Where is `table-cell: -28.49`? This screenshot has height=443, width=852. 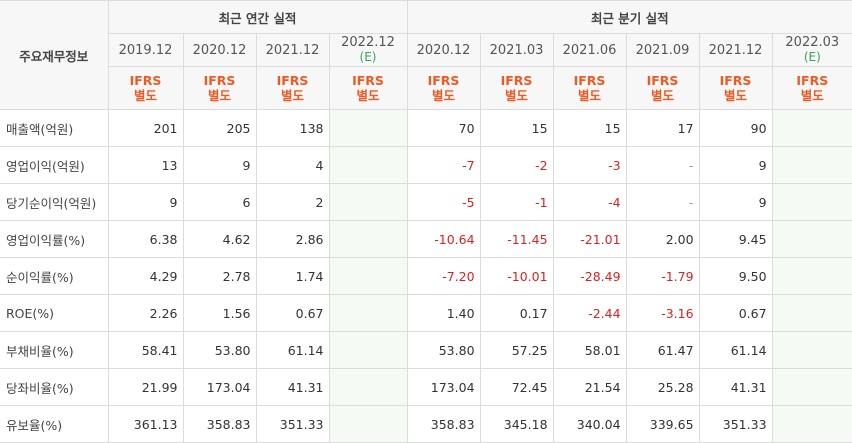
table-cell: -28.49 is located at coordinates (589, 276).